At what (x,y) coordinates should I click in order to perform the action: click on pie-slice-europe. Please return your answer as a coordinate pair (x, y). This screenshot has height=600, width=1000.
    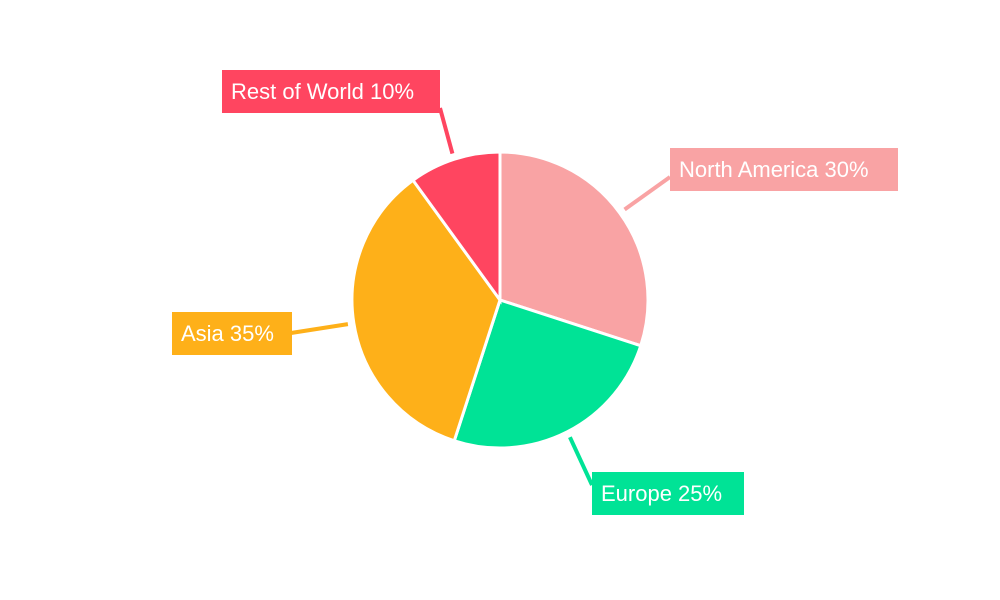
    Looking at the image, I should click on (547, 374).